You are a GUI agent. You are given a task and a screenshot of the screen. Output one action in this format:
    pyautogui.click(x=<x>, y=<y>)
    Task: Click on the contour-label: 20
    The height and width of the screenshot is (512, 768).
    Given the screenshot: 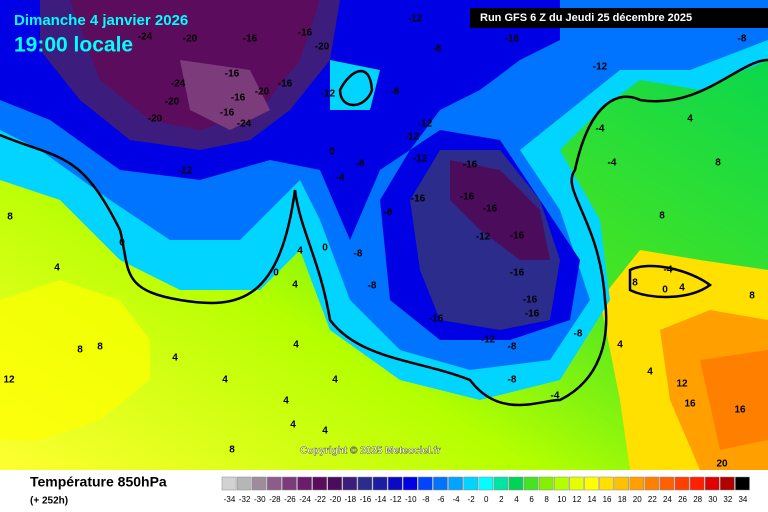 What is the action you would take?
    pyautogui.click(x=722, y=464)
    